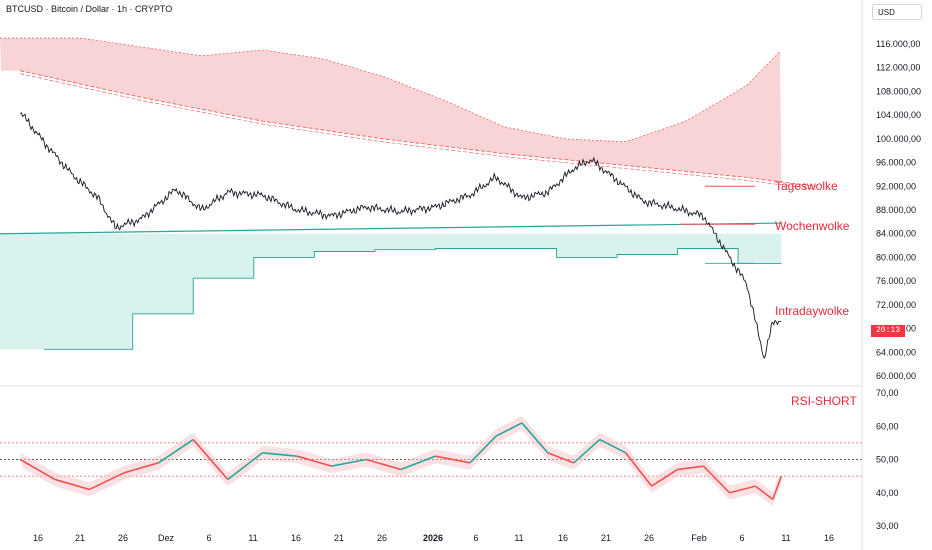  I want to click on price-axis-tick: 84.000,00, so click(896, 234).